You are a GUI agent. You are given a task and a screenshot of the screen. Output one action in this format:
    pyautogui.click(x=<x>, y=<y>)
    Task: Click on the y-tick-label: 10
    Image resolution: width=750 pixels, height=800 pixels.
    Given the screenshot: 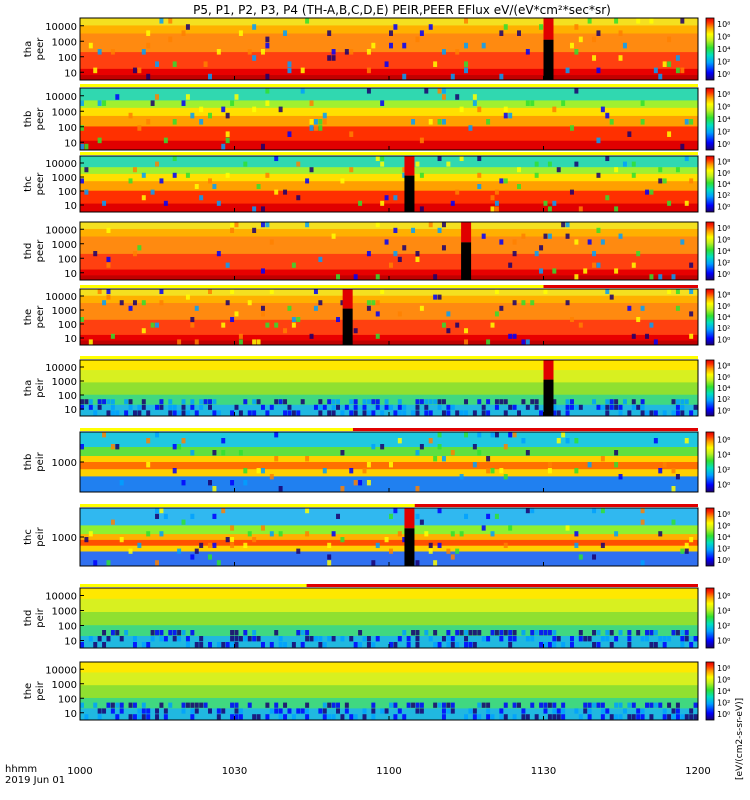 What is the action you would take?
    pyautogui.click(x=70, y=143)
    